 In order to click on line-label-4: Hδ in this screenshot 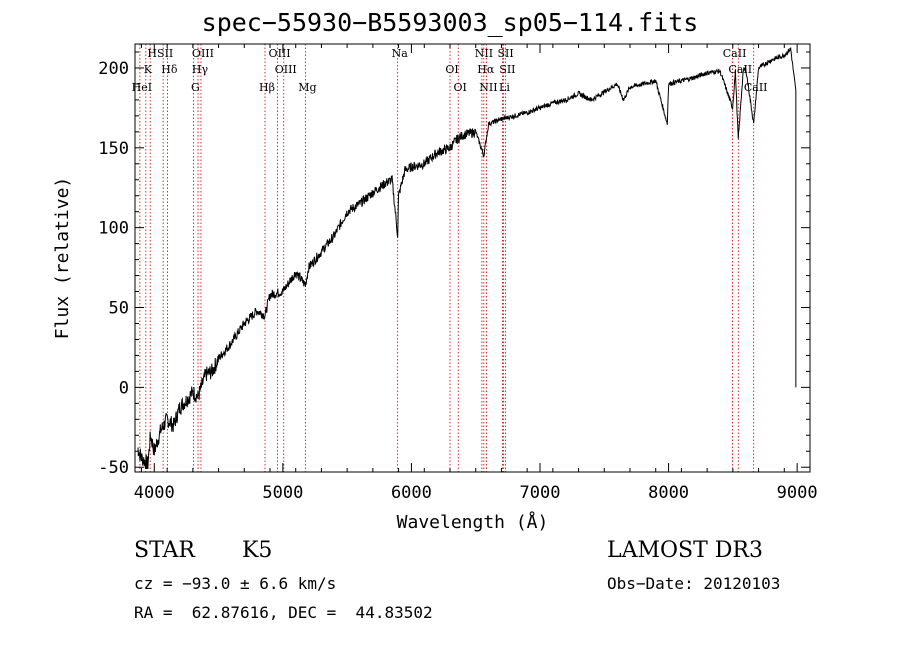, I will do `click(169, 69)`.